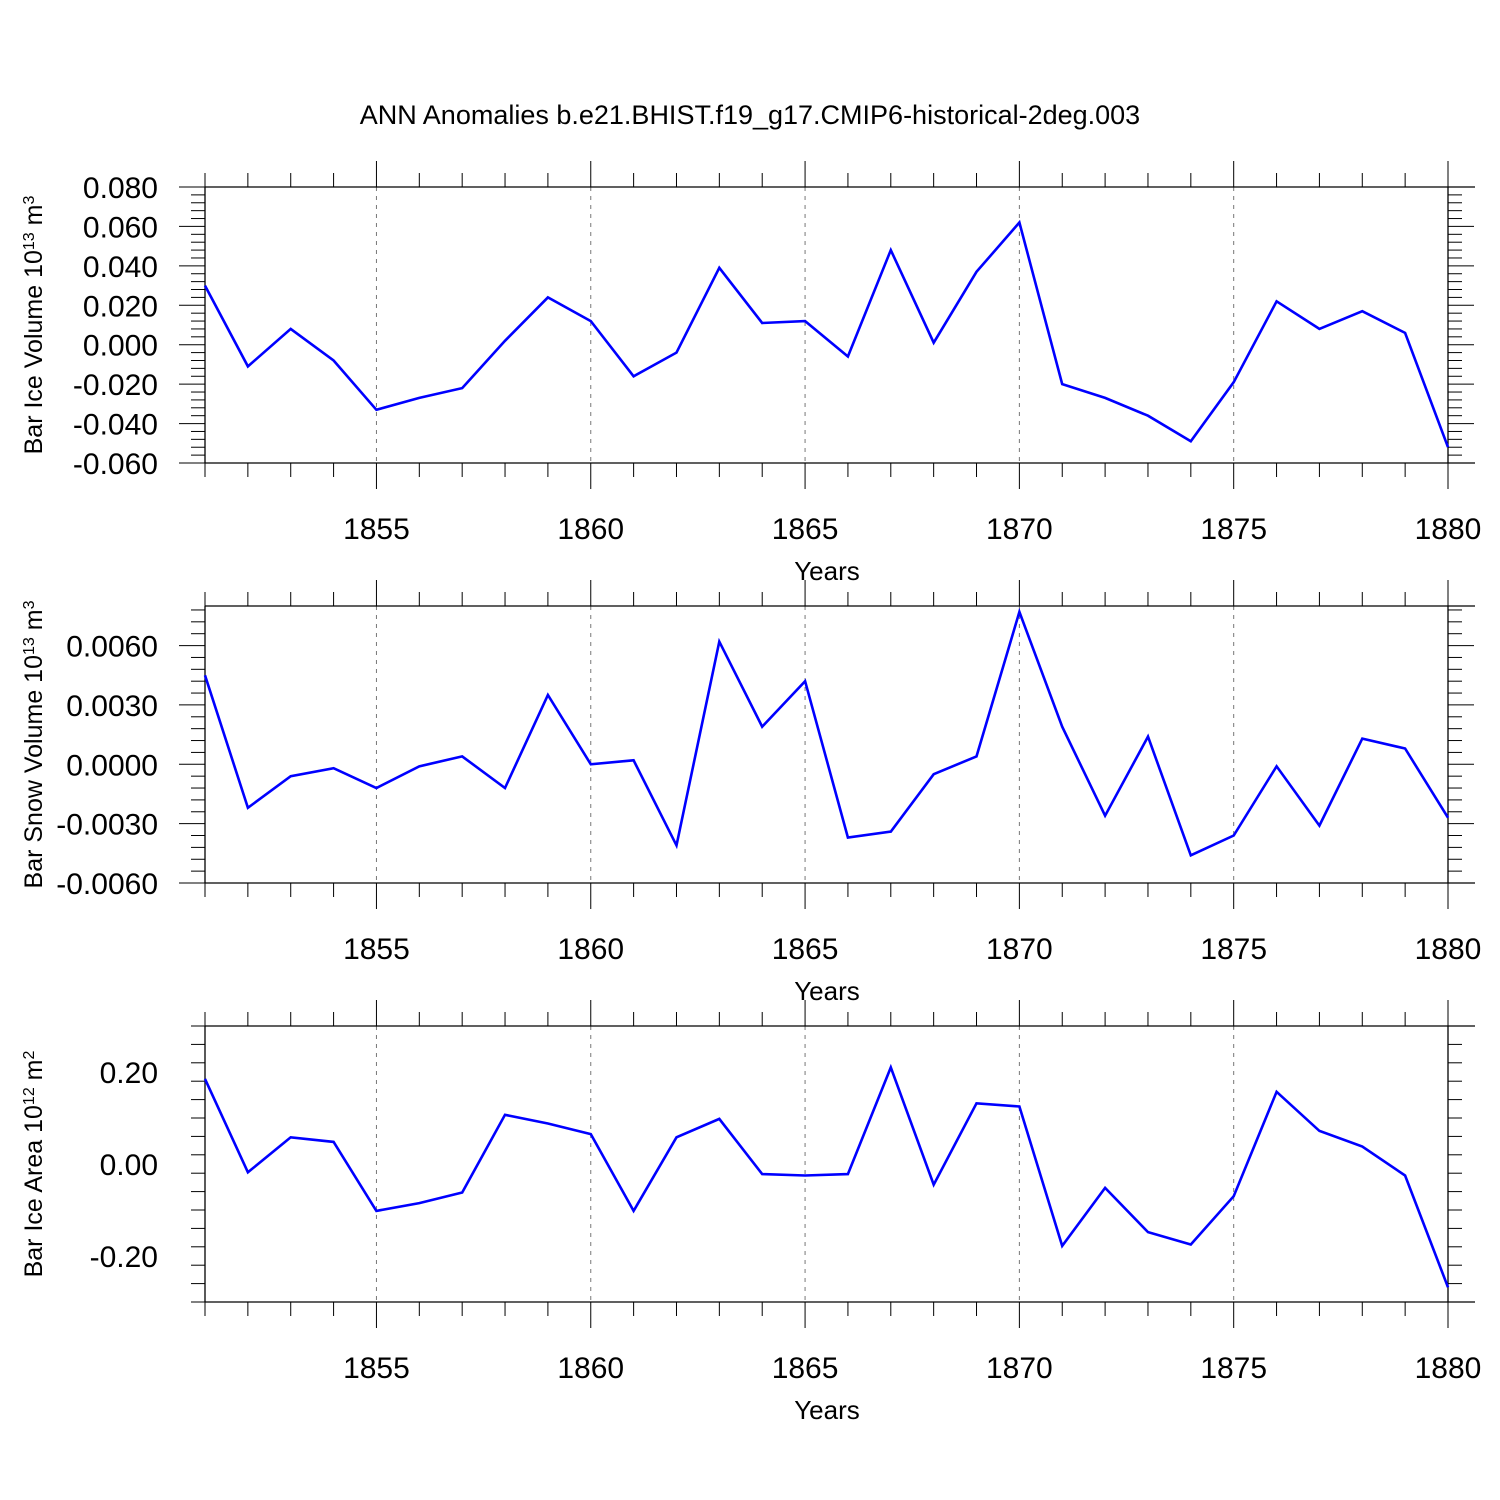 The width and height of the screenshot is (1500, 1500). I want to click on y-tick-label: 0.0060, so click(112, 647).